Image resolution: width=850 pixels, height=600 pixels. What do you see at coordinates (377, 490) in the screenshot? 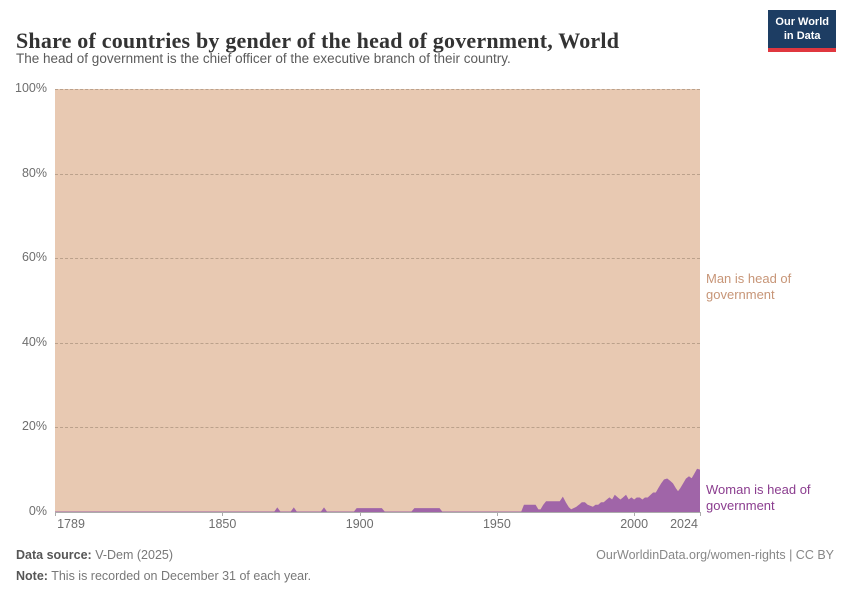
I see `woman-area-series` at bounding box center [377, 490].